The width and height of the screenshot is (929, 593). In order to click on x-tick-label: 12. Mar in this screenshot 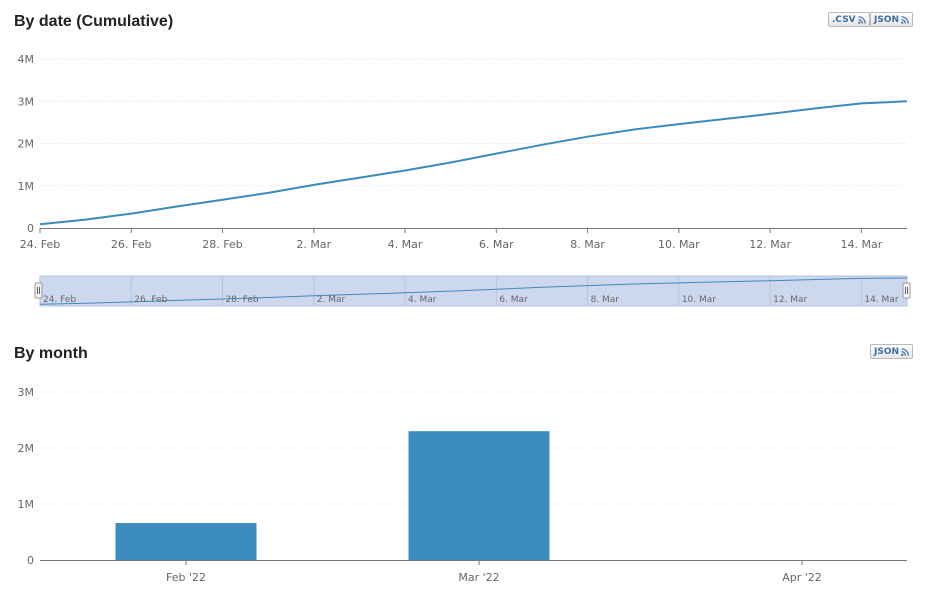, I will do `click(770, 244)`.